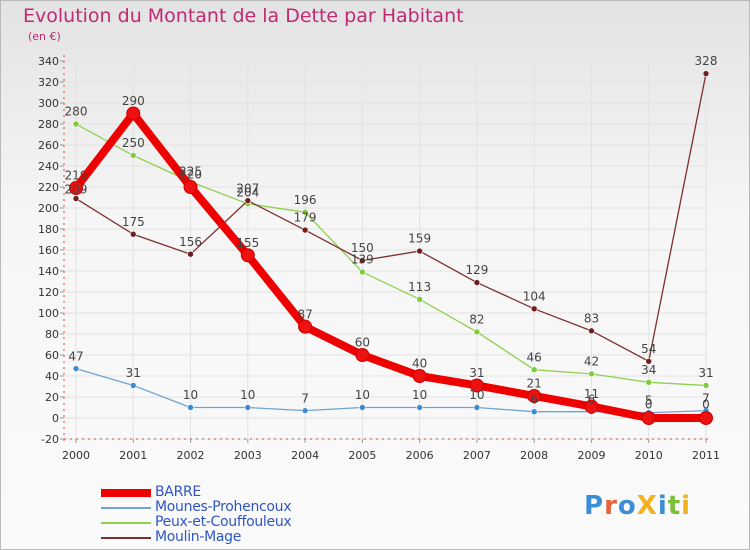 Image resolution: width=750 pixels, height=550 pixels. Describe the element at coordinates (191, 455) in the screenshot. I see `x-tick-label: 2002` at that location.